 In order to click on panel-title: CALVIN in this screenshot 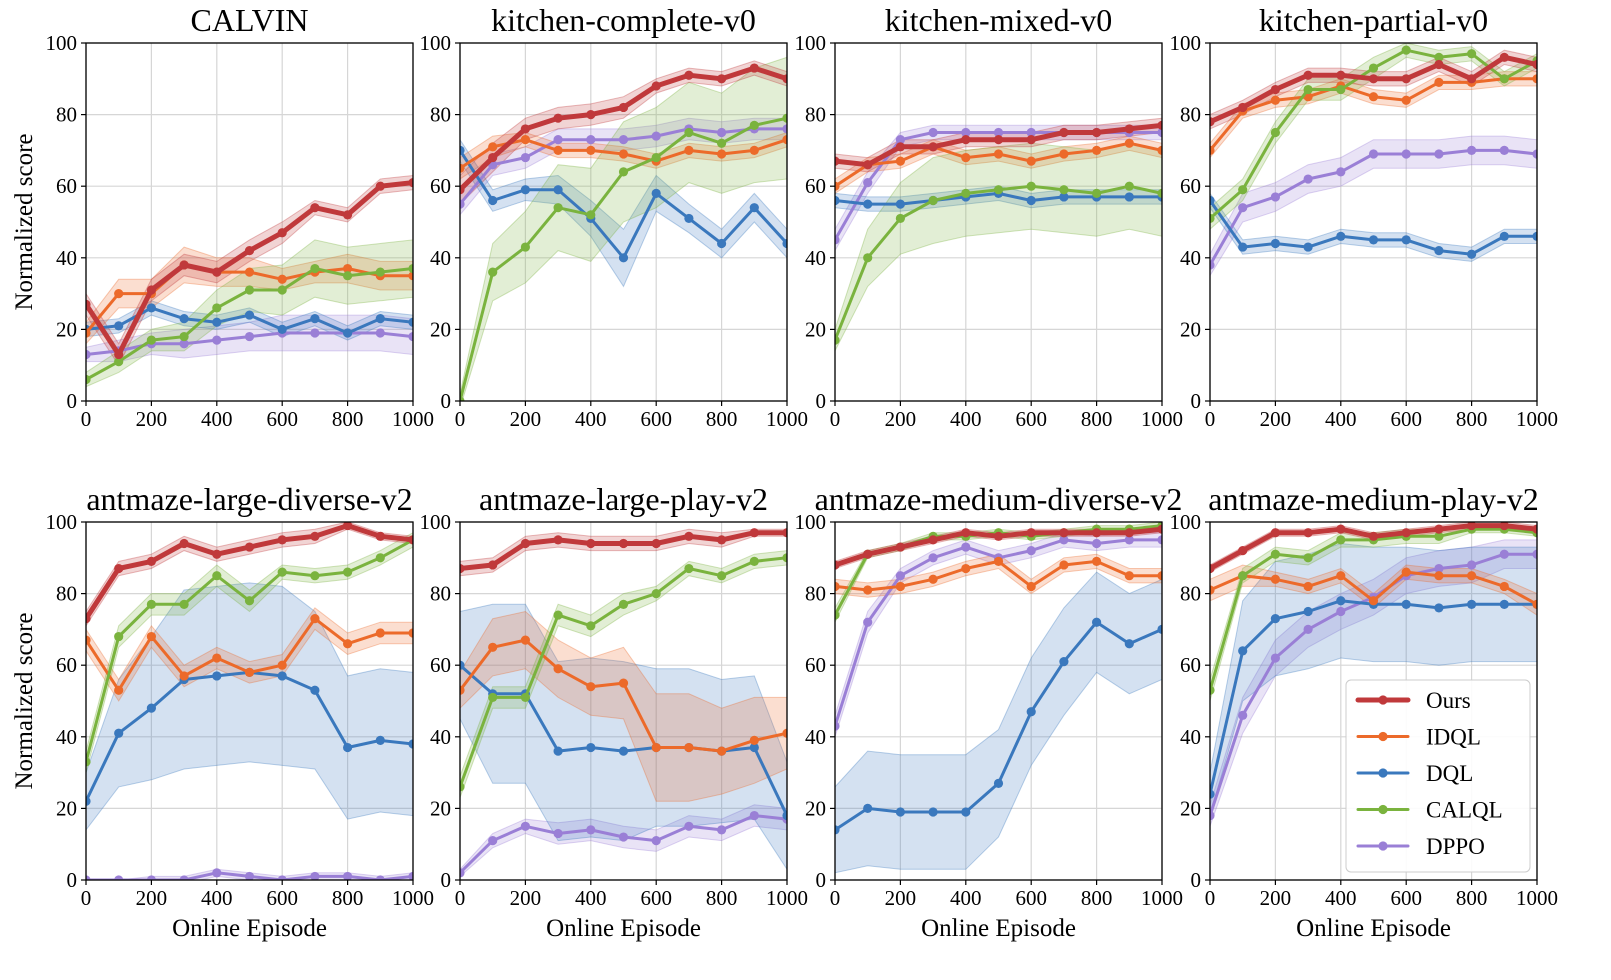, I will do `click(250, 20)`.